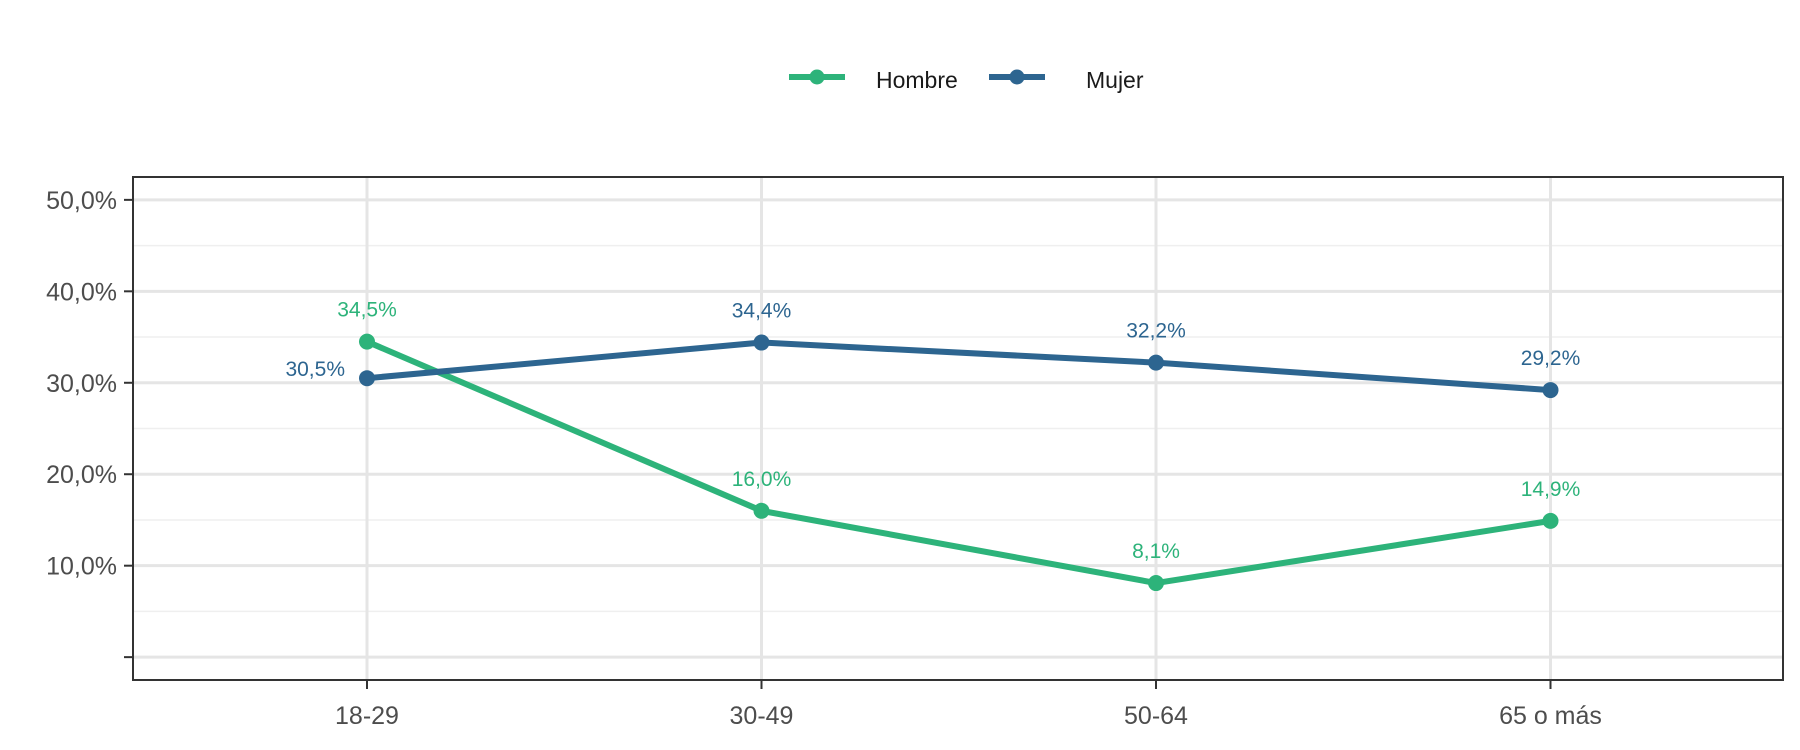 The height and width of the screenshot is (750, 1800). Describe the element at coordinates (762, 479) in the screenshot. I see `data-label-hombre: 16,0%` at that location.